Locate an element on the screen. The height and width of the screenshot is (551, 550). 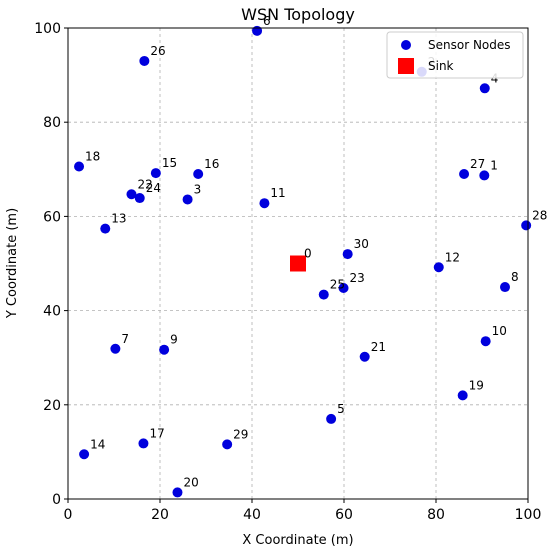
node-label: 28 is located at coordinates (539, 215).